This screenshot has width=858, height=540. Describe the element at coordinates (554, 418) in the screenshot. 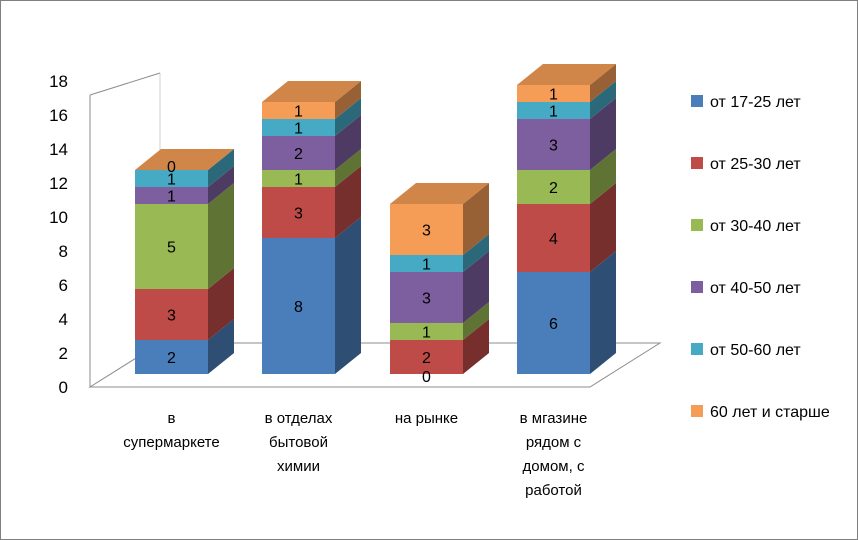

I see `category-label: в мгазине` at that location.